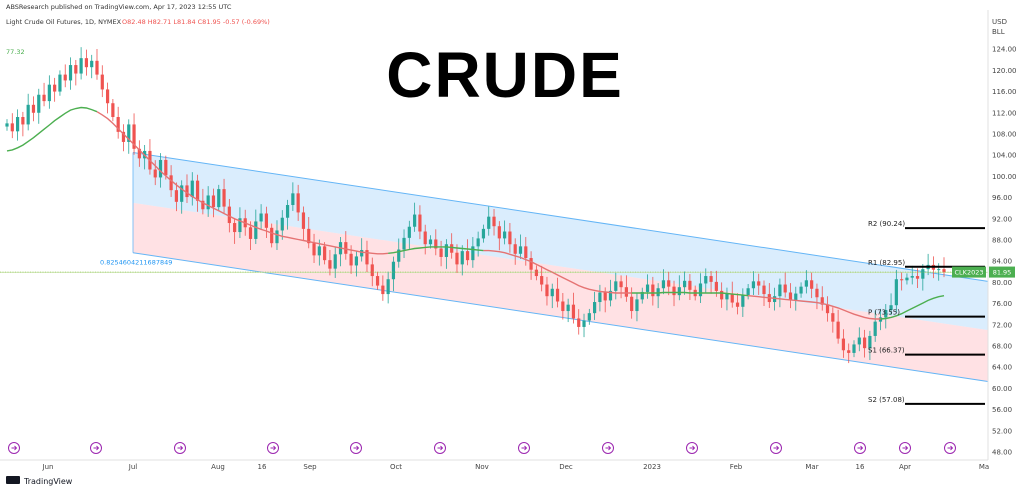  What do you see at coordinates (1002, 389) in the screenshot?
I see `y-tick-label: 60.00` at bounding box center [1002, 389].